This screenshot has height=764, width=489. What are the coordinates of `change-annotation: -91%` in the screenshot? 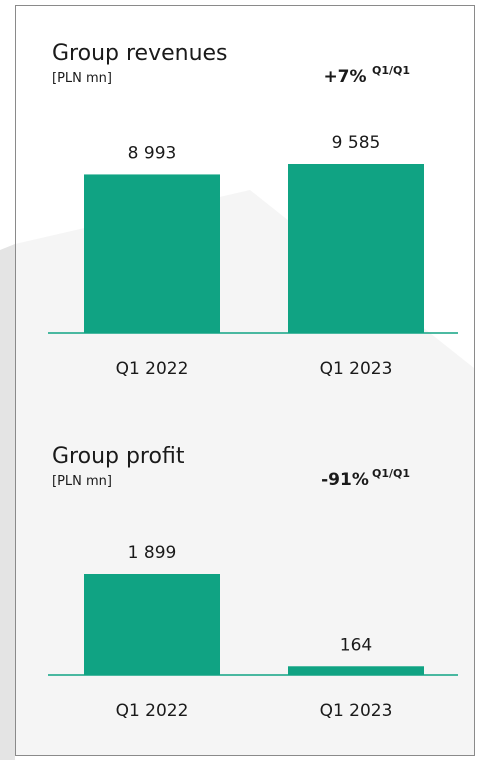 It's located at (345, 480).